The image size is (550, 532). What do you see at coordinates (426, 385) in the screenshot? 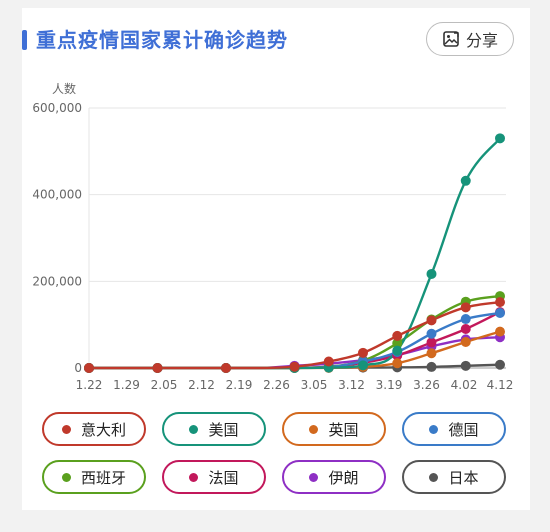
I see `x-tick-label: 3.26` at bounding box center [426, 385].